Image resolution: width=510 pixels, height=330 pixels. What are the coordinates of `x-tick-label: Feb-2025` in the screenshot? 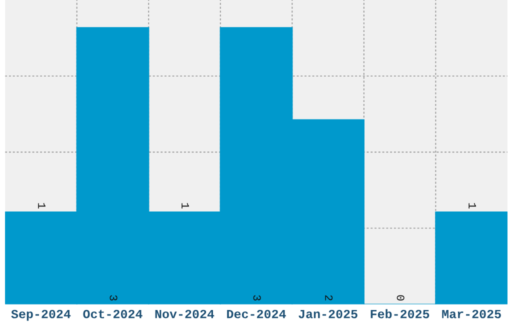 It's located at (400, 313).